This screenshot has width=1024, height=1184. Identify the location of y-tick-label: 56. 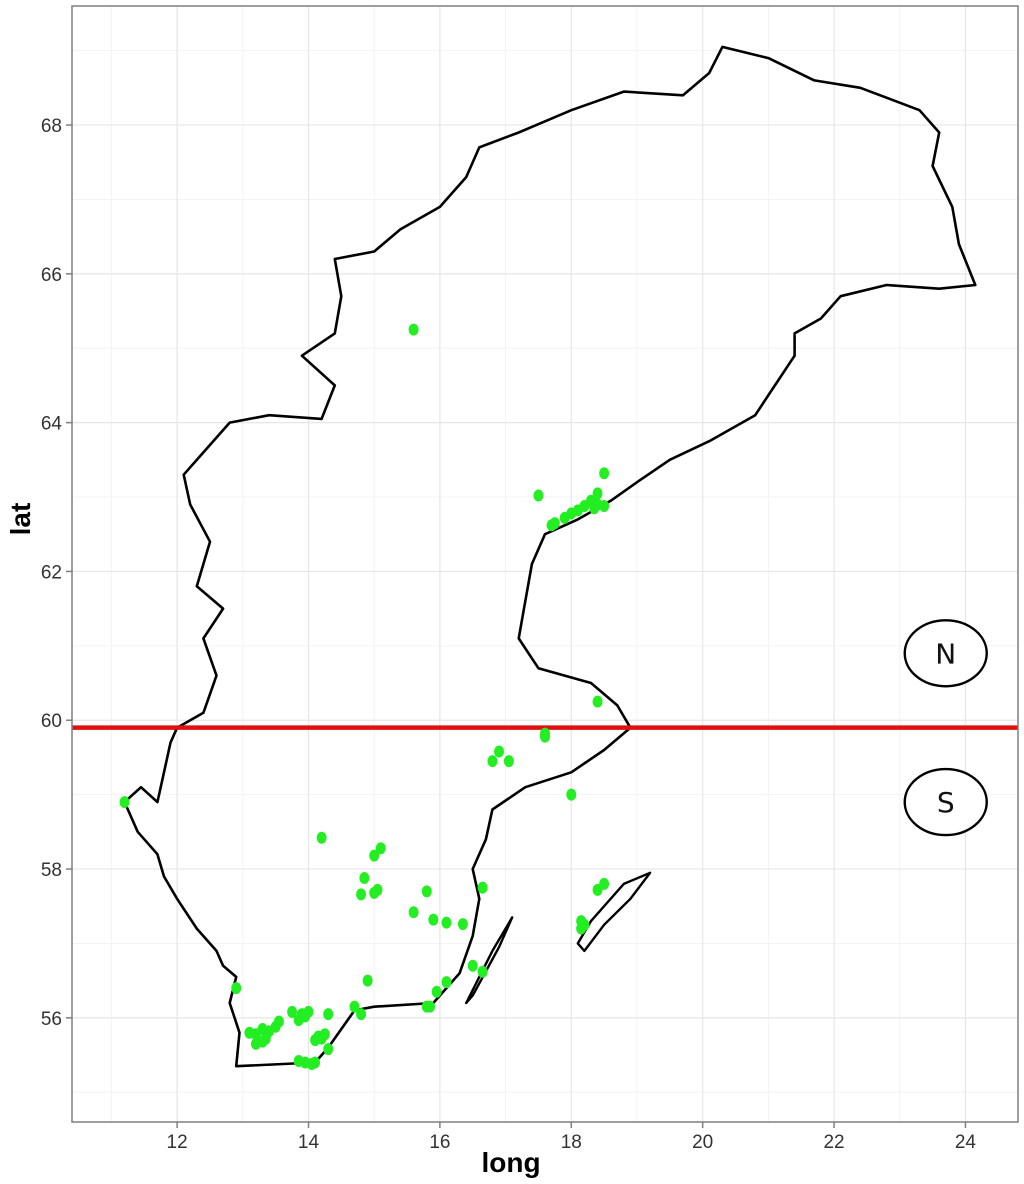
(51, 1019).